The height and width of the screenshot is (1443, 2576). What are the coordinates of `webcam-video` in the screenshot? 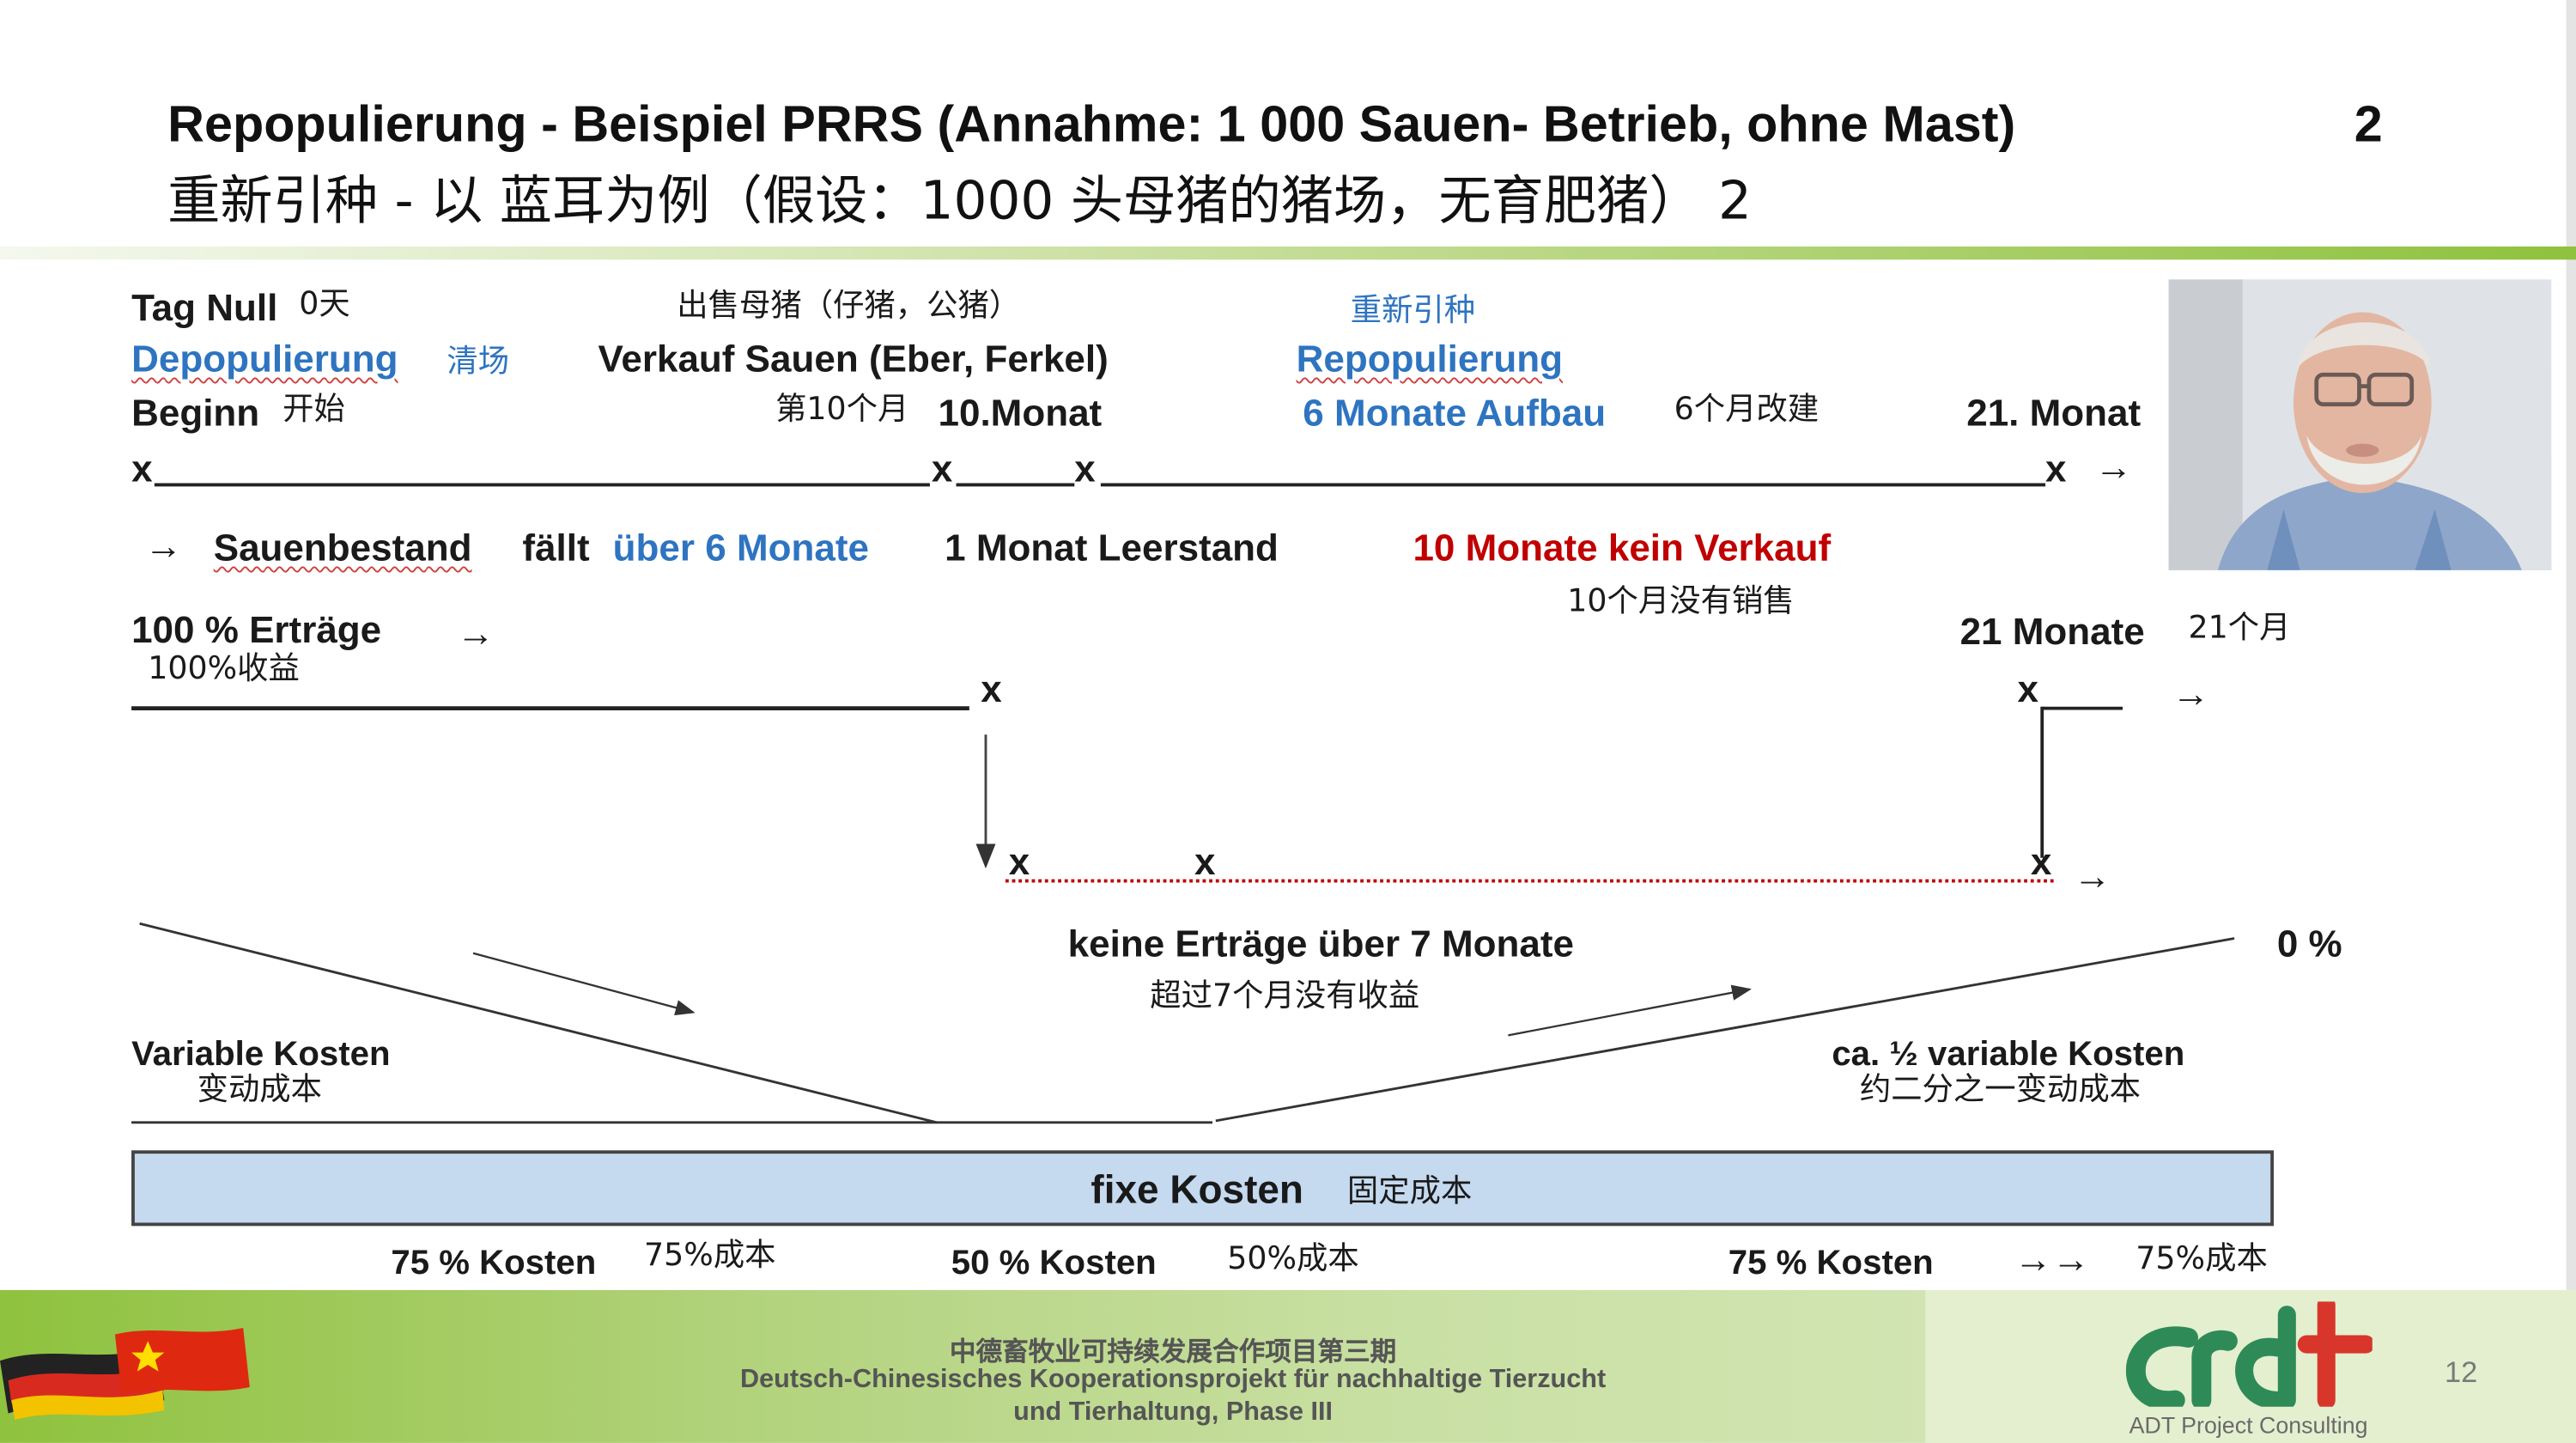 It's located at (2360, 424).